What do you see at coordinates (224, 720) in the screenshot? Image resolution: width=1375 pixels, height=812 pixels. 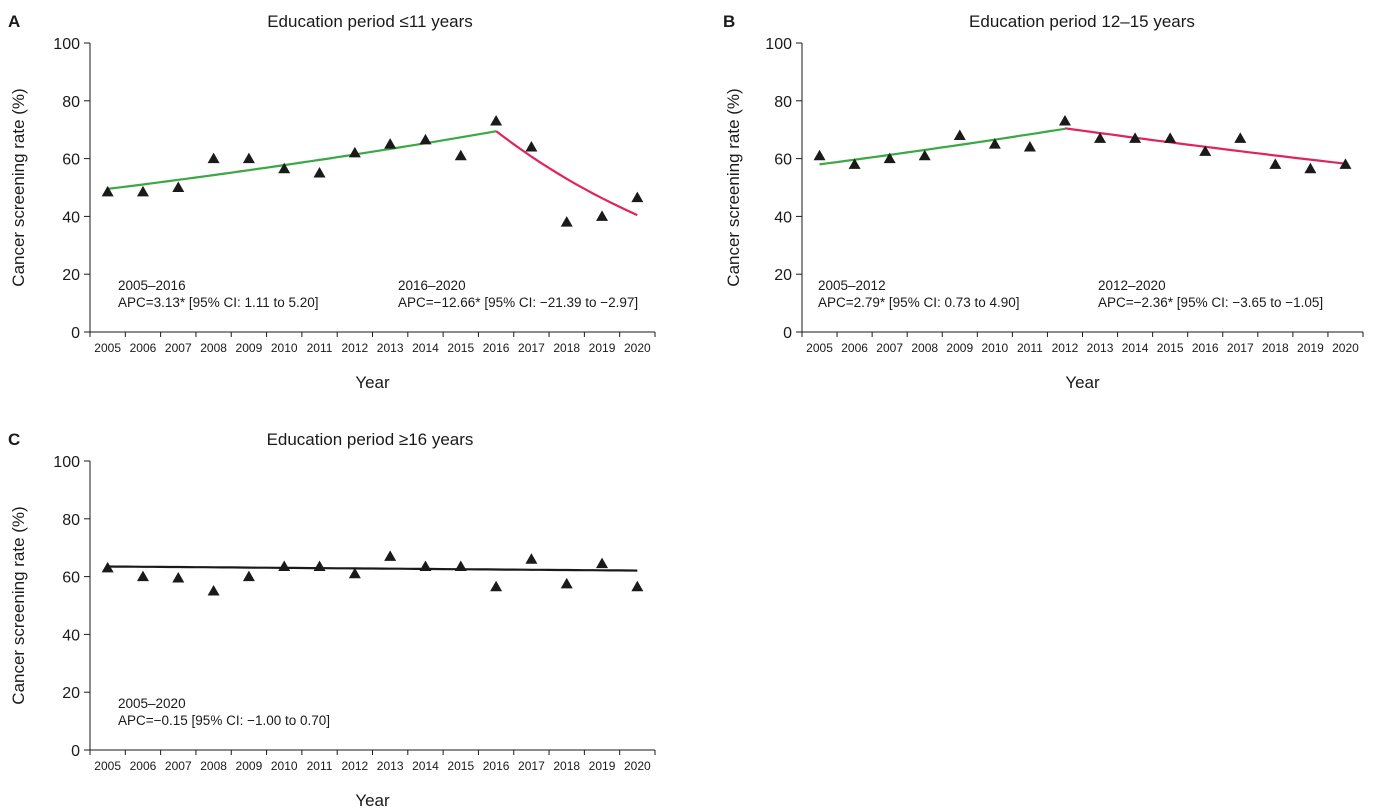 I see `annotation-apc: APC=−0.15 [95% CI: −1.00 to 0.70]` at bounding box center [224, 720].